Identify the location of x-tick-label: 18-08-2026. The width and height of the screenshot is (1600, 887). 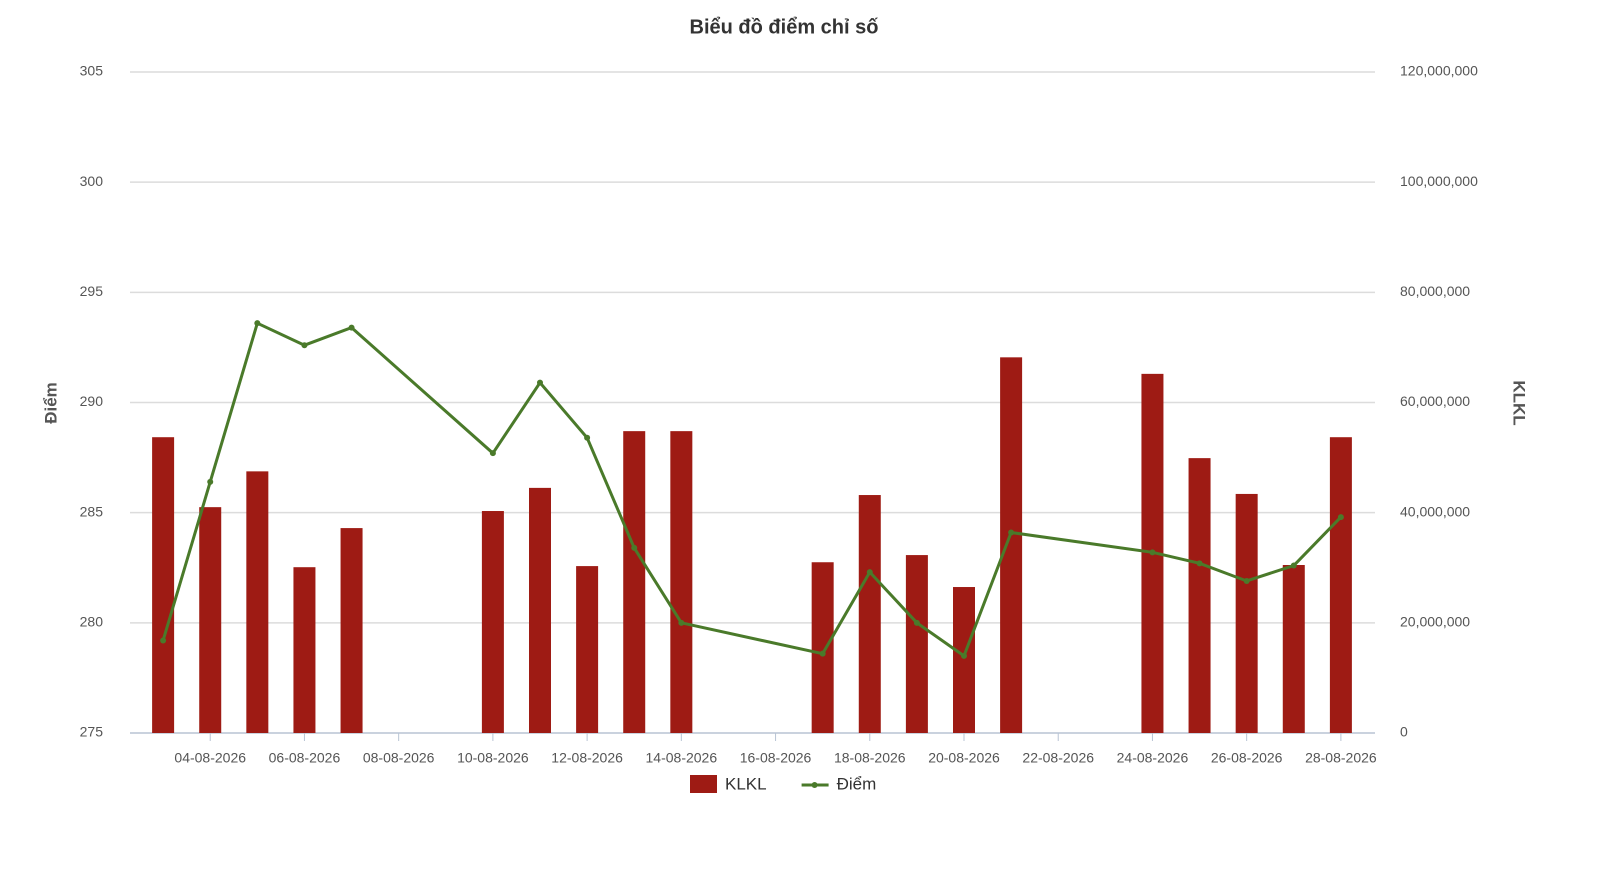
(870, 758).